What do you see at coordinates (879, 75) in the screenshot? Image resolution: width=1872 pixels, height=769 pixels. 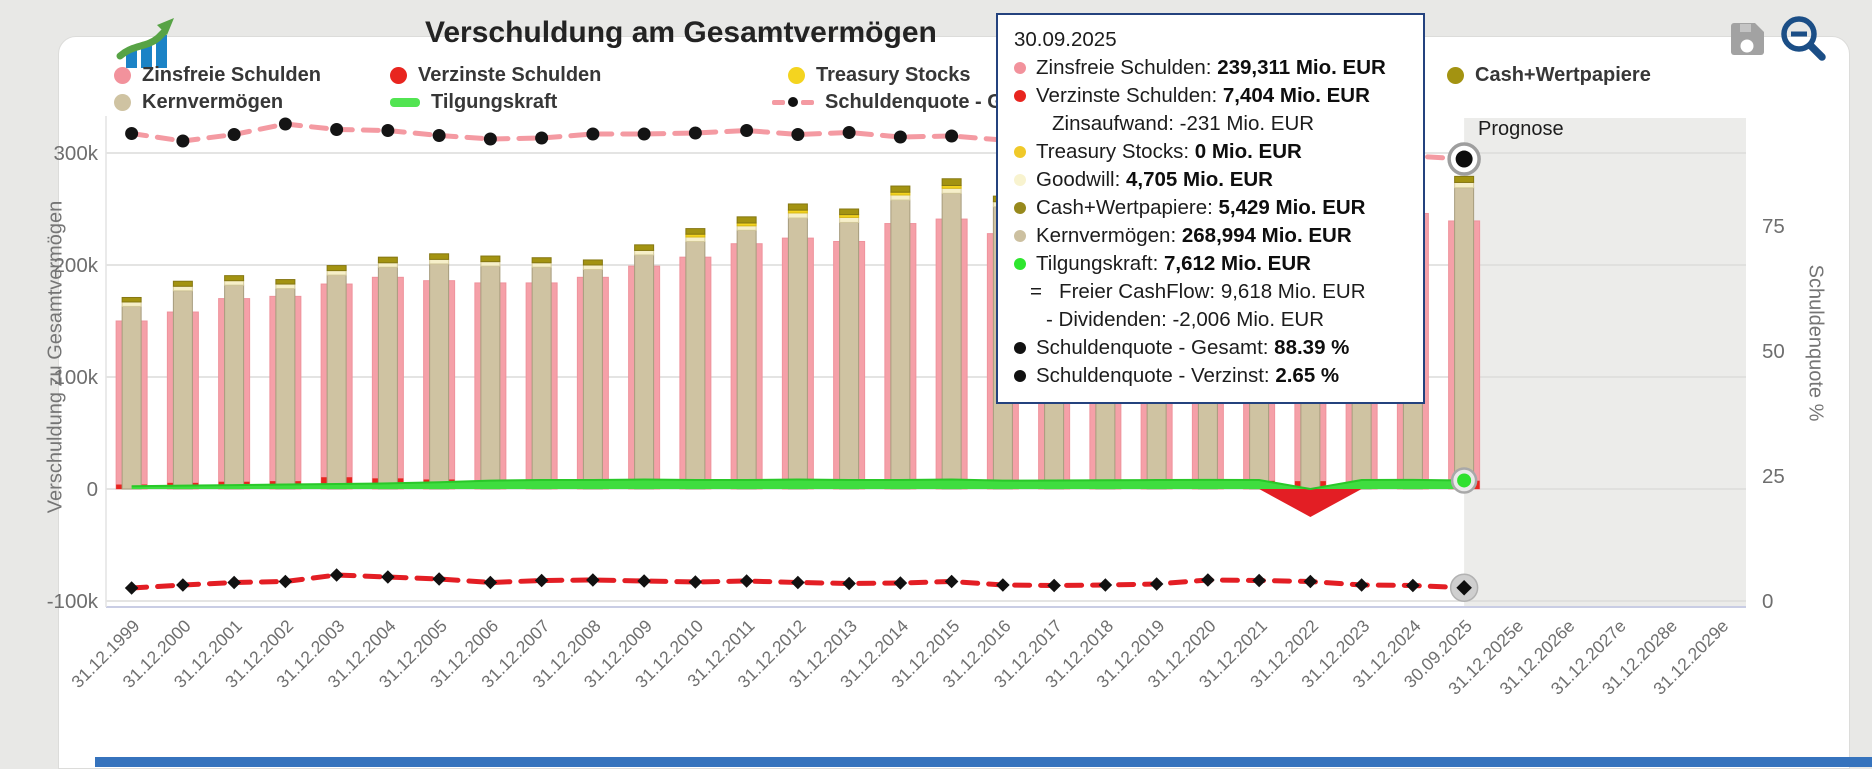 I see `legend-item-treasury-stocks: Treasury Stocks` at bounding box center [879, 75].